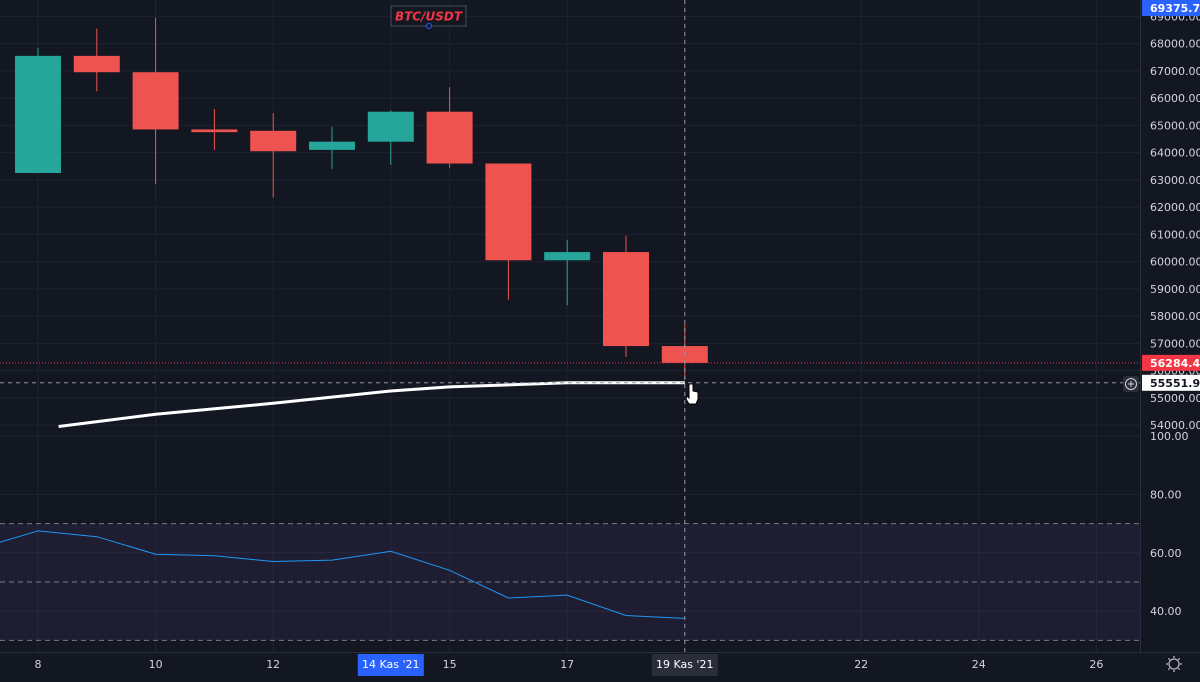  I want to click on cursor-hand-icon, so click(692, 394).